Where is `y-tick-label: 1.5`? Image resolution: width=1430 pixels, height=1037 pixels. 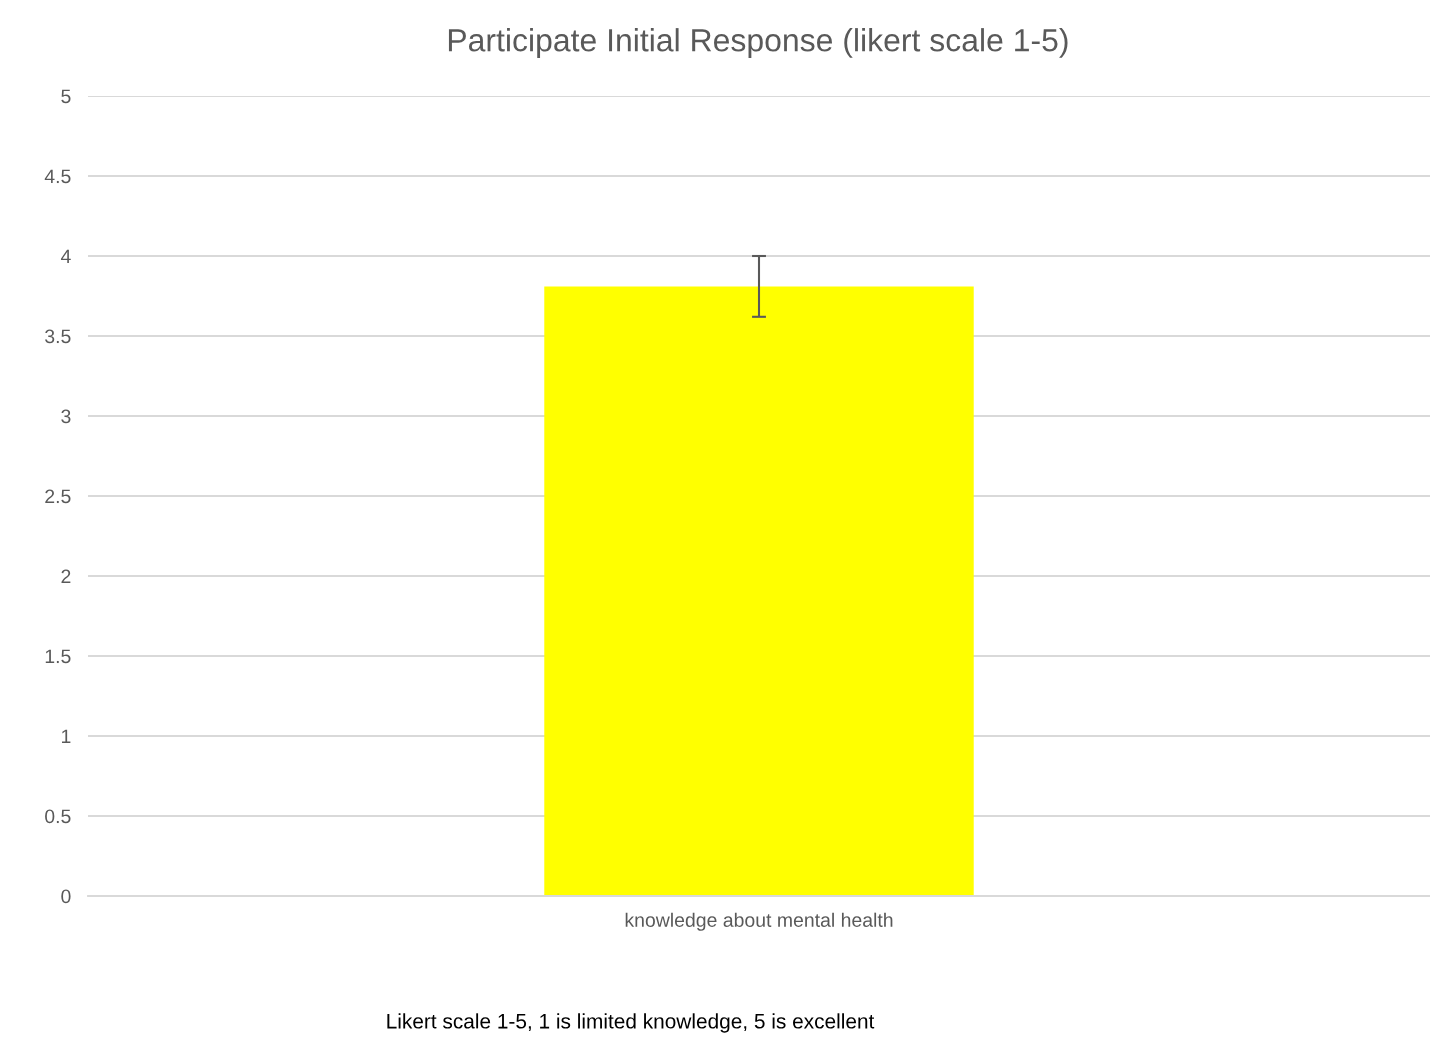 y-tick-label: 1.5 is located at coordinates (58, 656).